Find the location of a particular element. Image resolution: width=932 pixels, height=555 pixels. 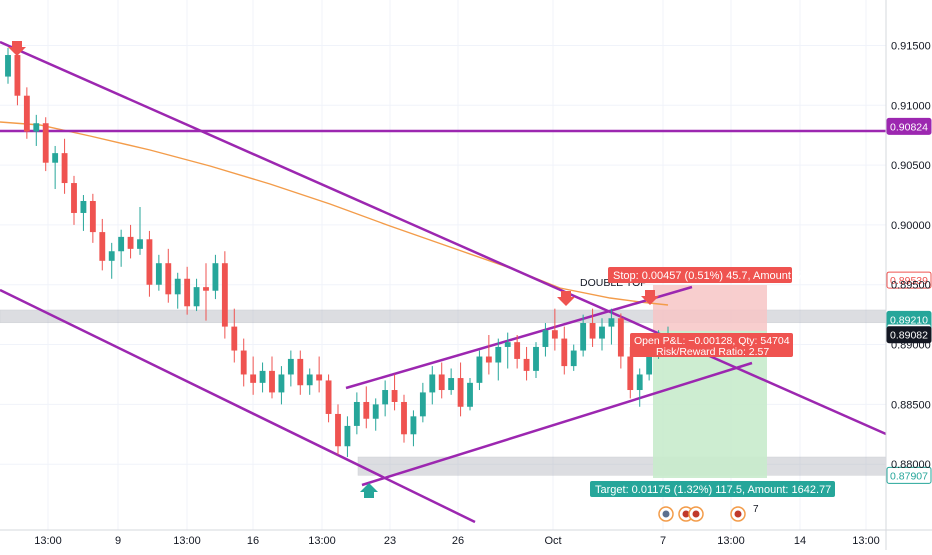

price-tag-stop is located at coordinates (909, 280).